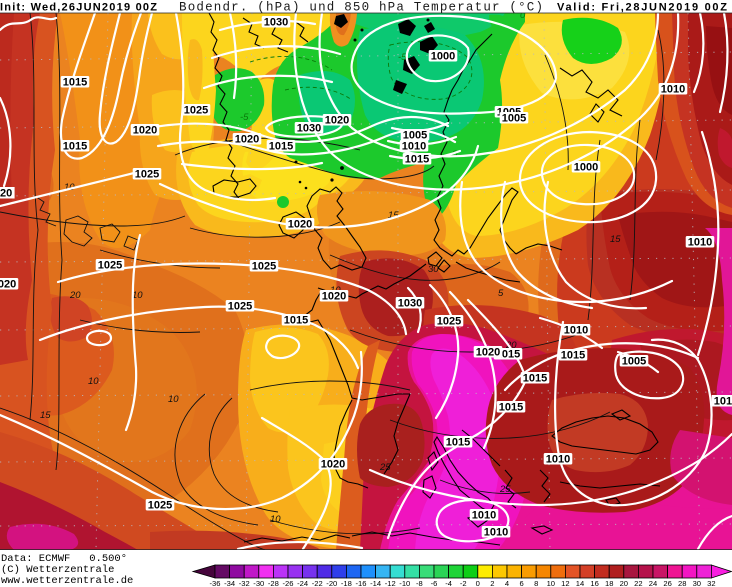 The width and height of the screenshot is (732, 587). What do you see at coordinates (78, 8) in the screenshot?
I see `svg-text: Init: Wed,26JUN2019 00Z` at bounding box center [78, 8].